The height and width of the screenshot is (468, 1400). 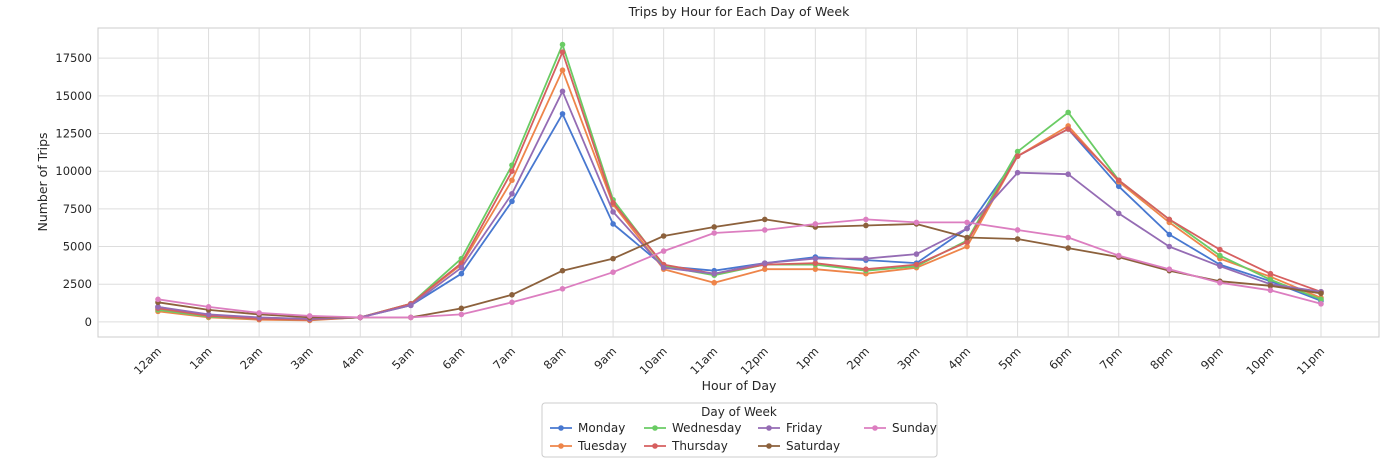 I want to click on x-tick-label: 8pm, so click(x=1161, y=358).